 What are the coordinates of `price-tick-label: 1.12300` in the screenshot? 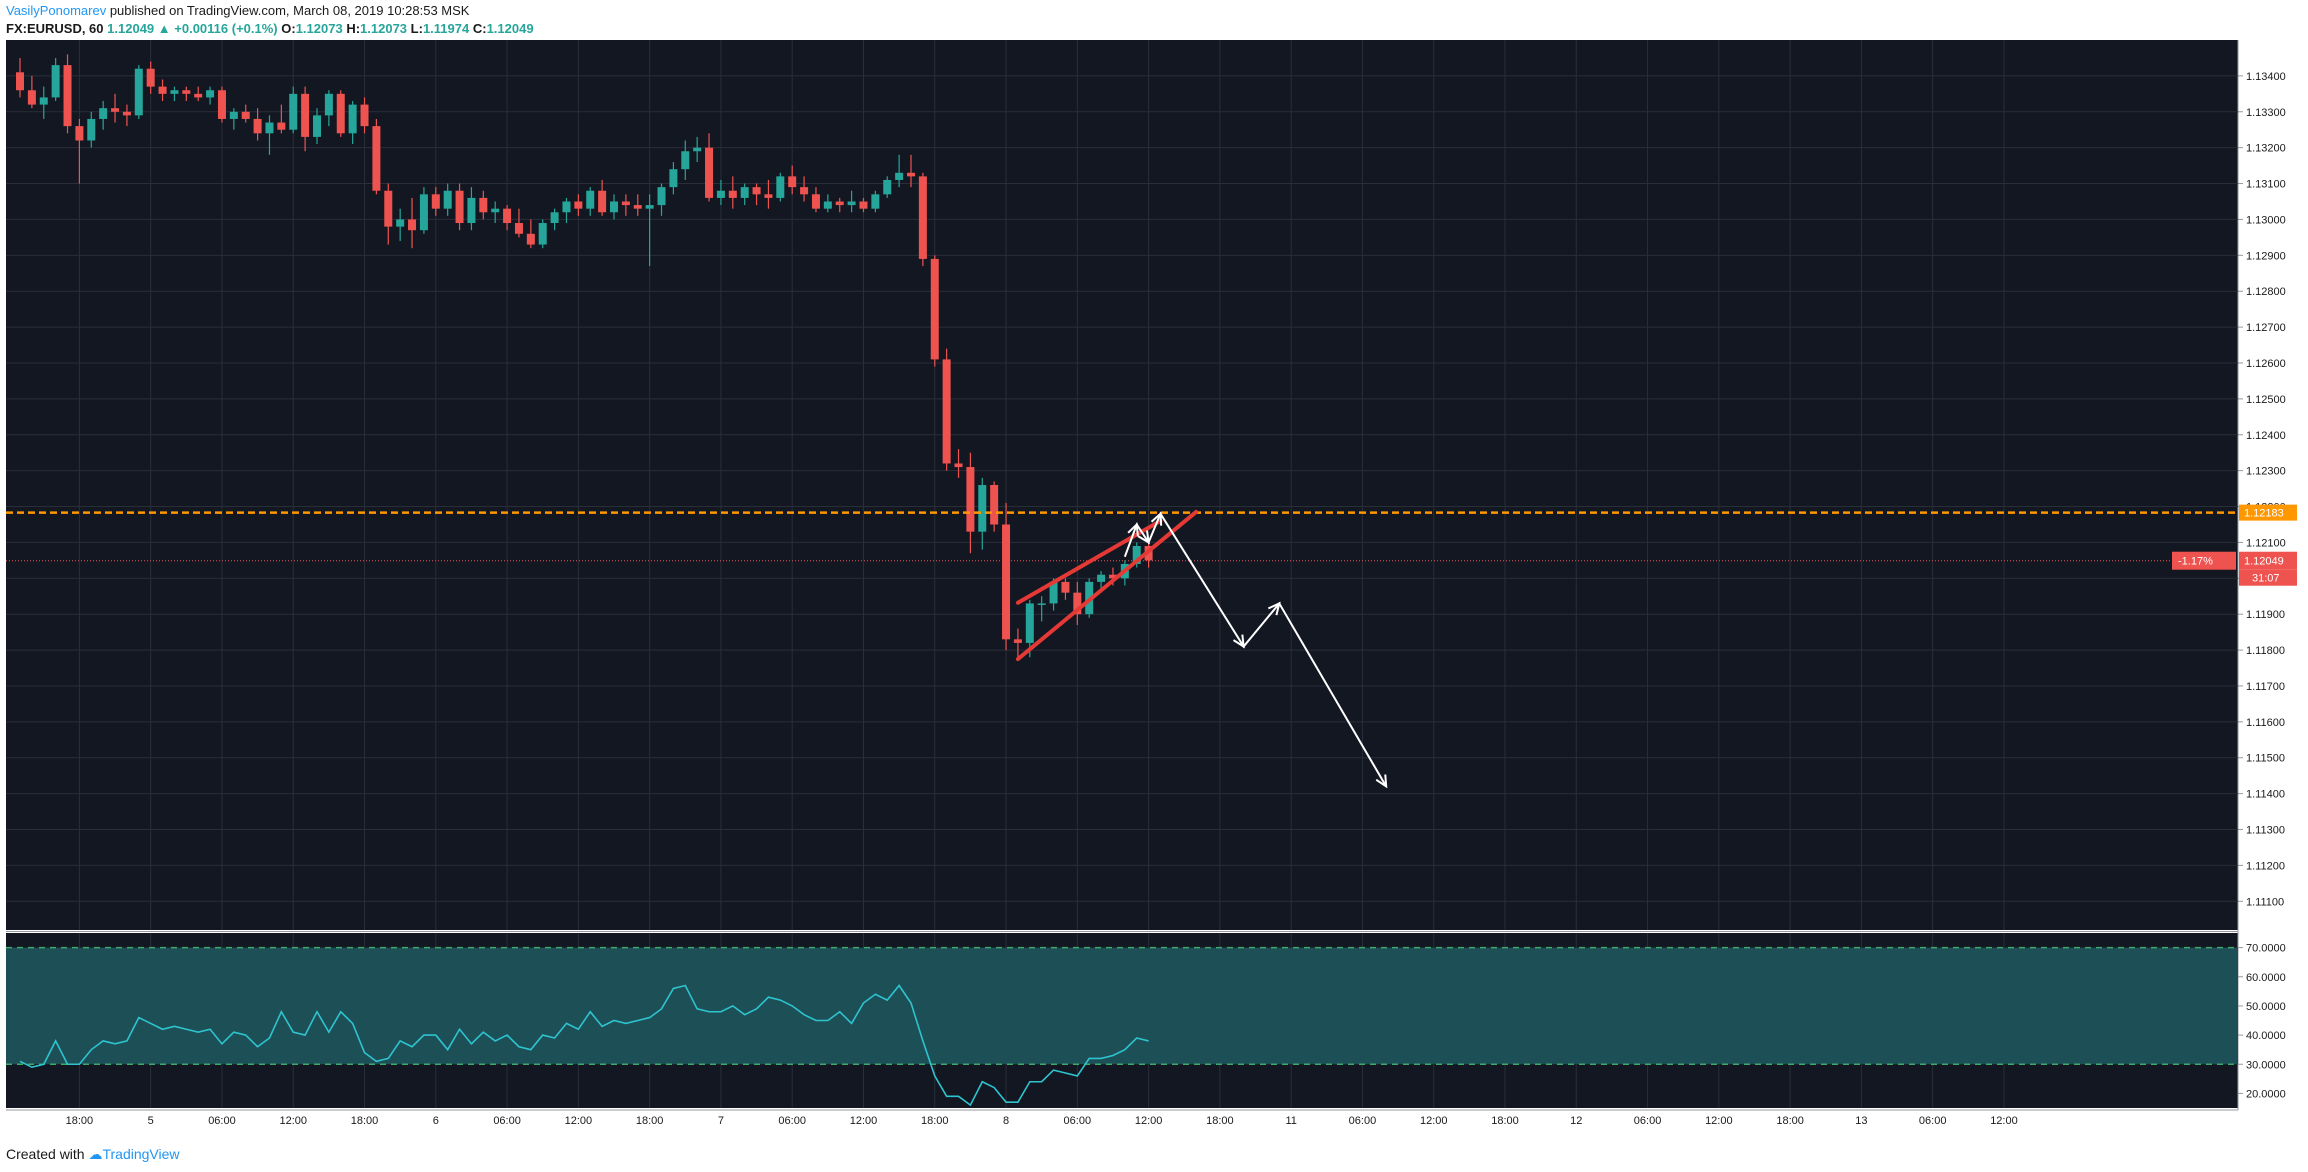 It's located at (2266, 472).